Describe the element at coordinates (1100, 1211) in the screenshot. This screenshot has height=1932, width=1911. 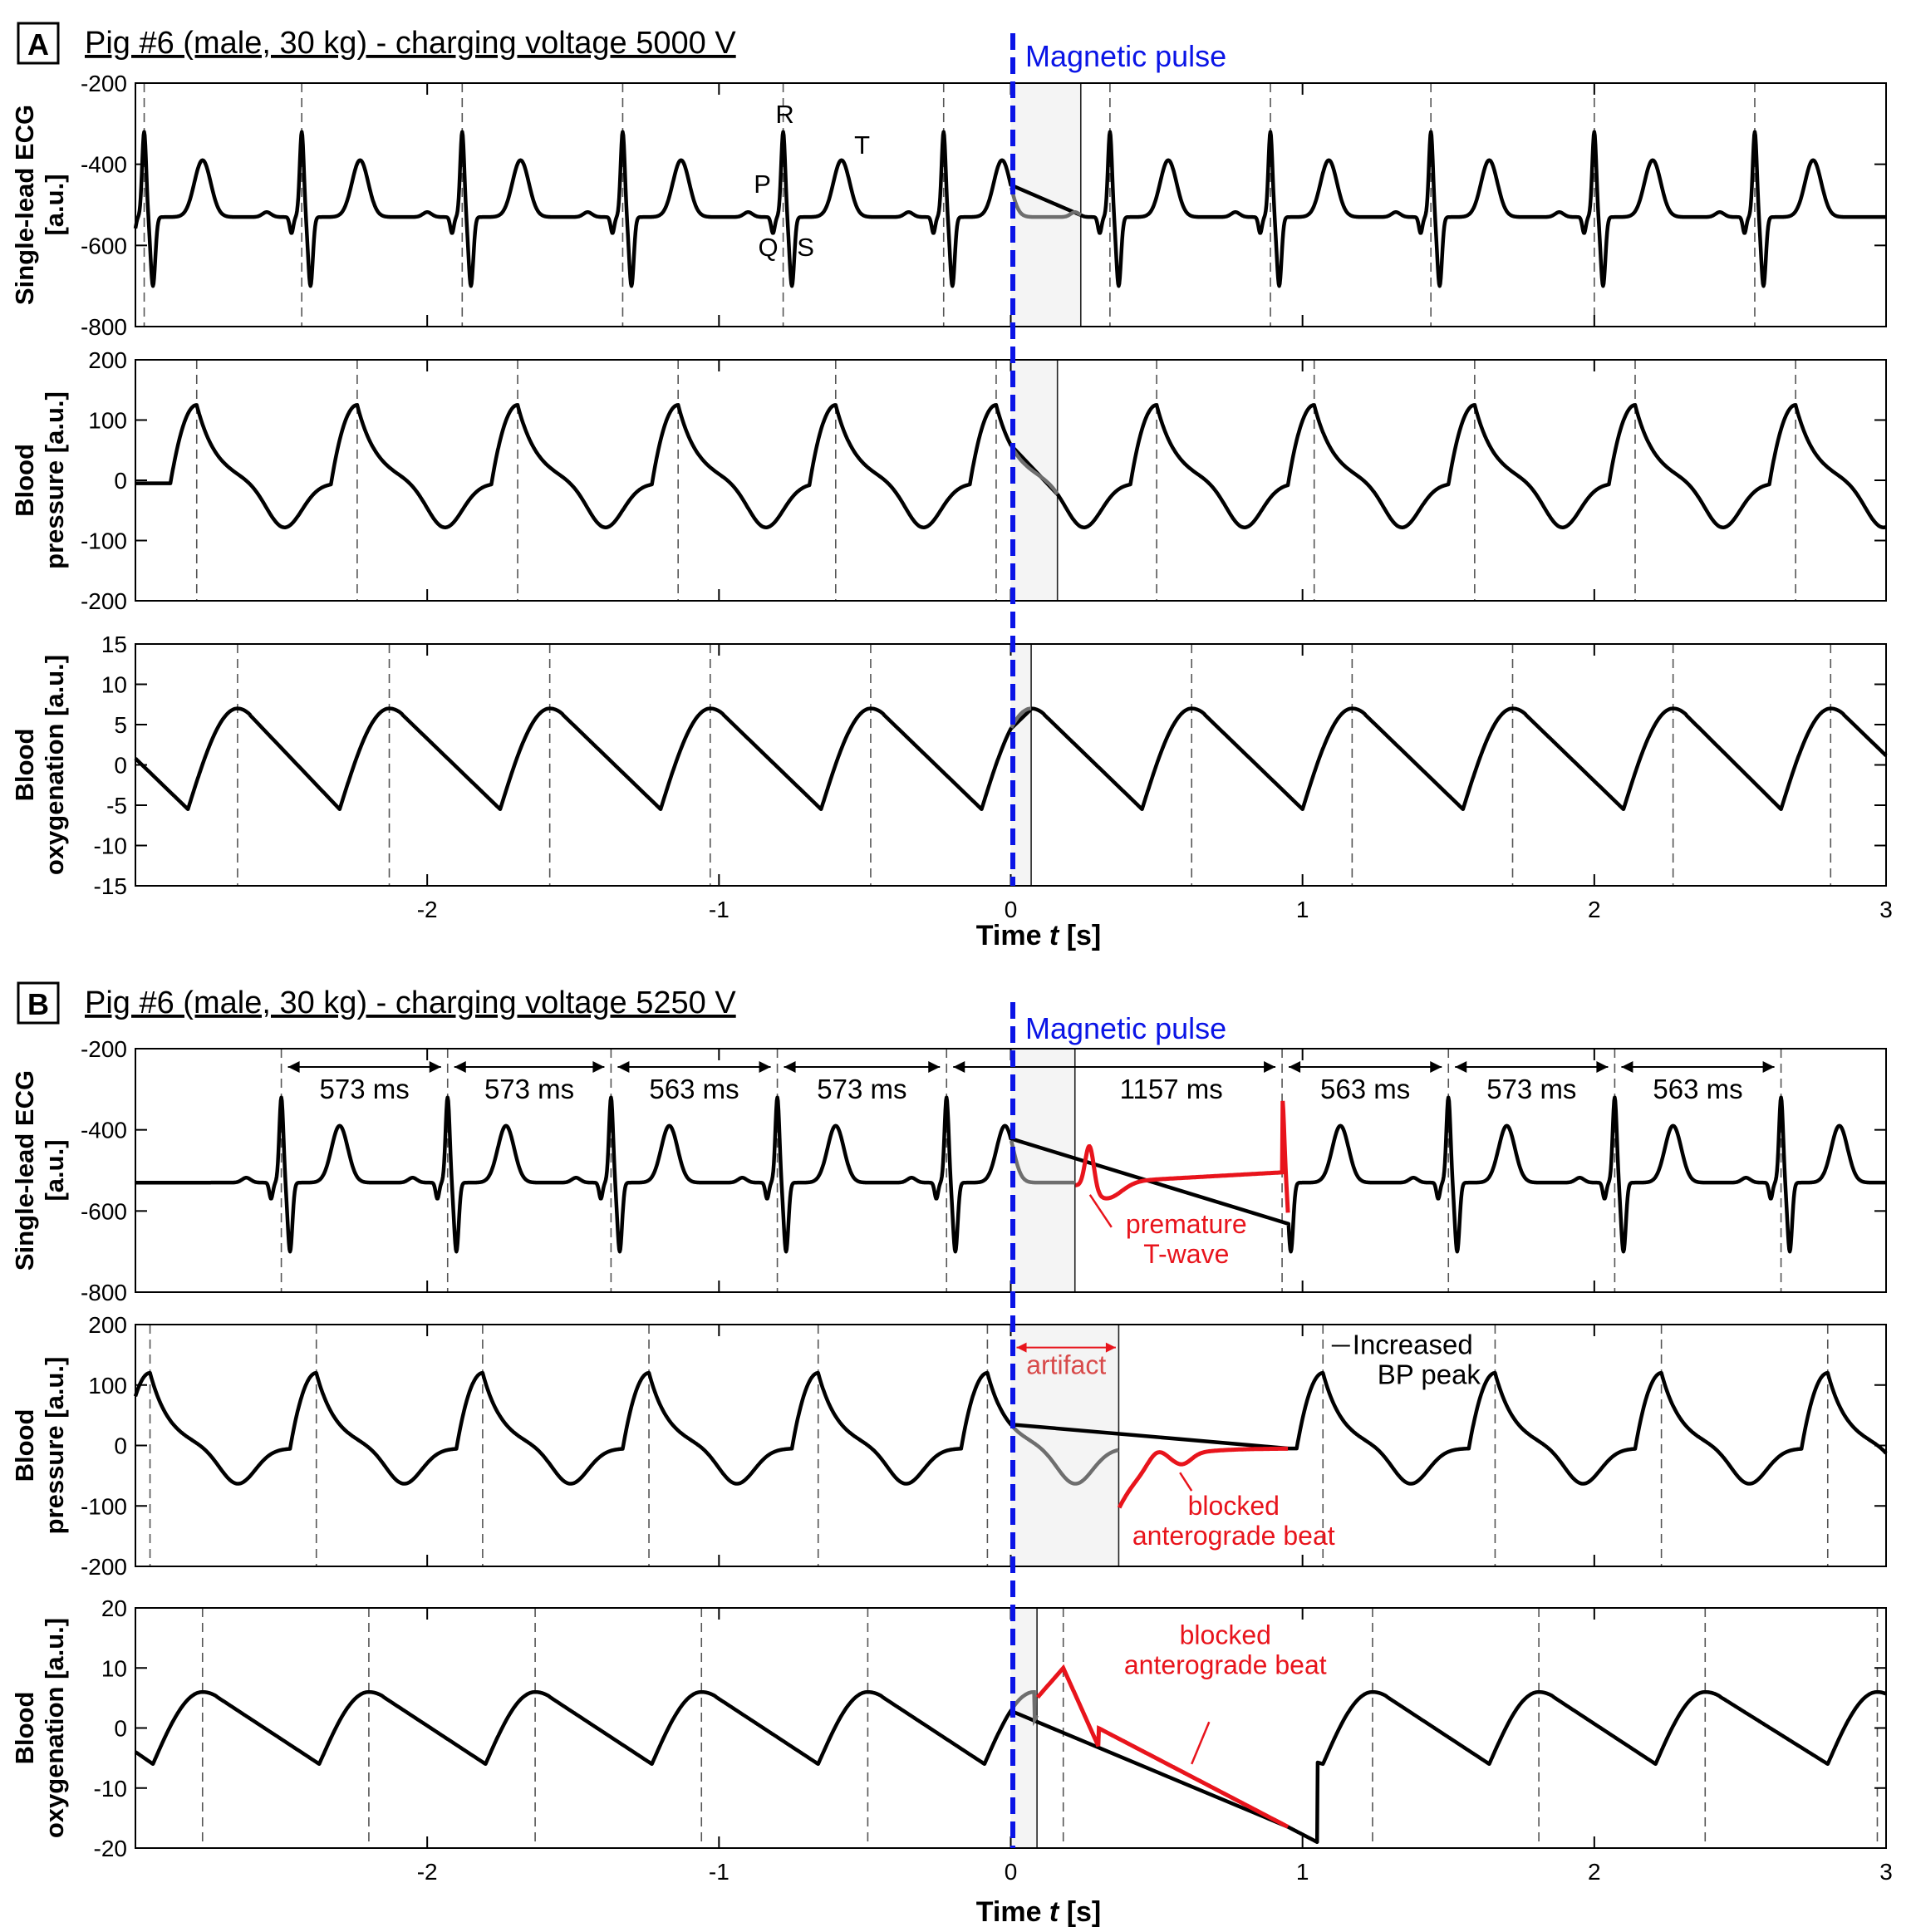
I see `premature-t-leader` at that location.